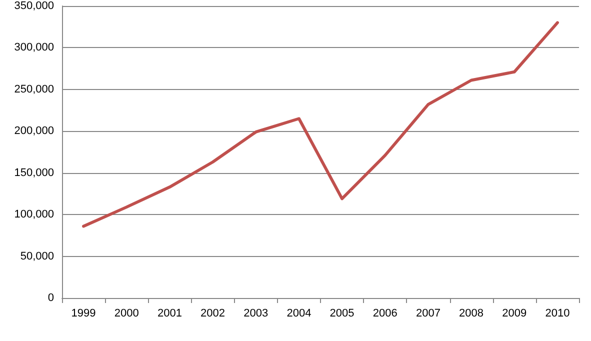 The height and width of the screenshot is (341, 591). What do you see at coordinates (126, 314) in the screenshot?
I see `x-tick-label: 2000` at bounding box center [126, 314].